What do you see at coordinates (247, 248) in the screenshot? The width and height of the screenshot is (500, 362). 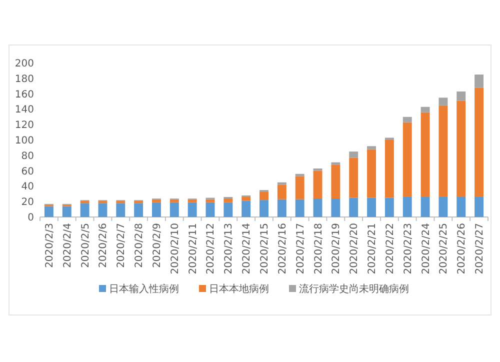 I see `x-tick-label: 2020/2/14` at bounding box center [247, 248].